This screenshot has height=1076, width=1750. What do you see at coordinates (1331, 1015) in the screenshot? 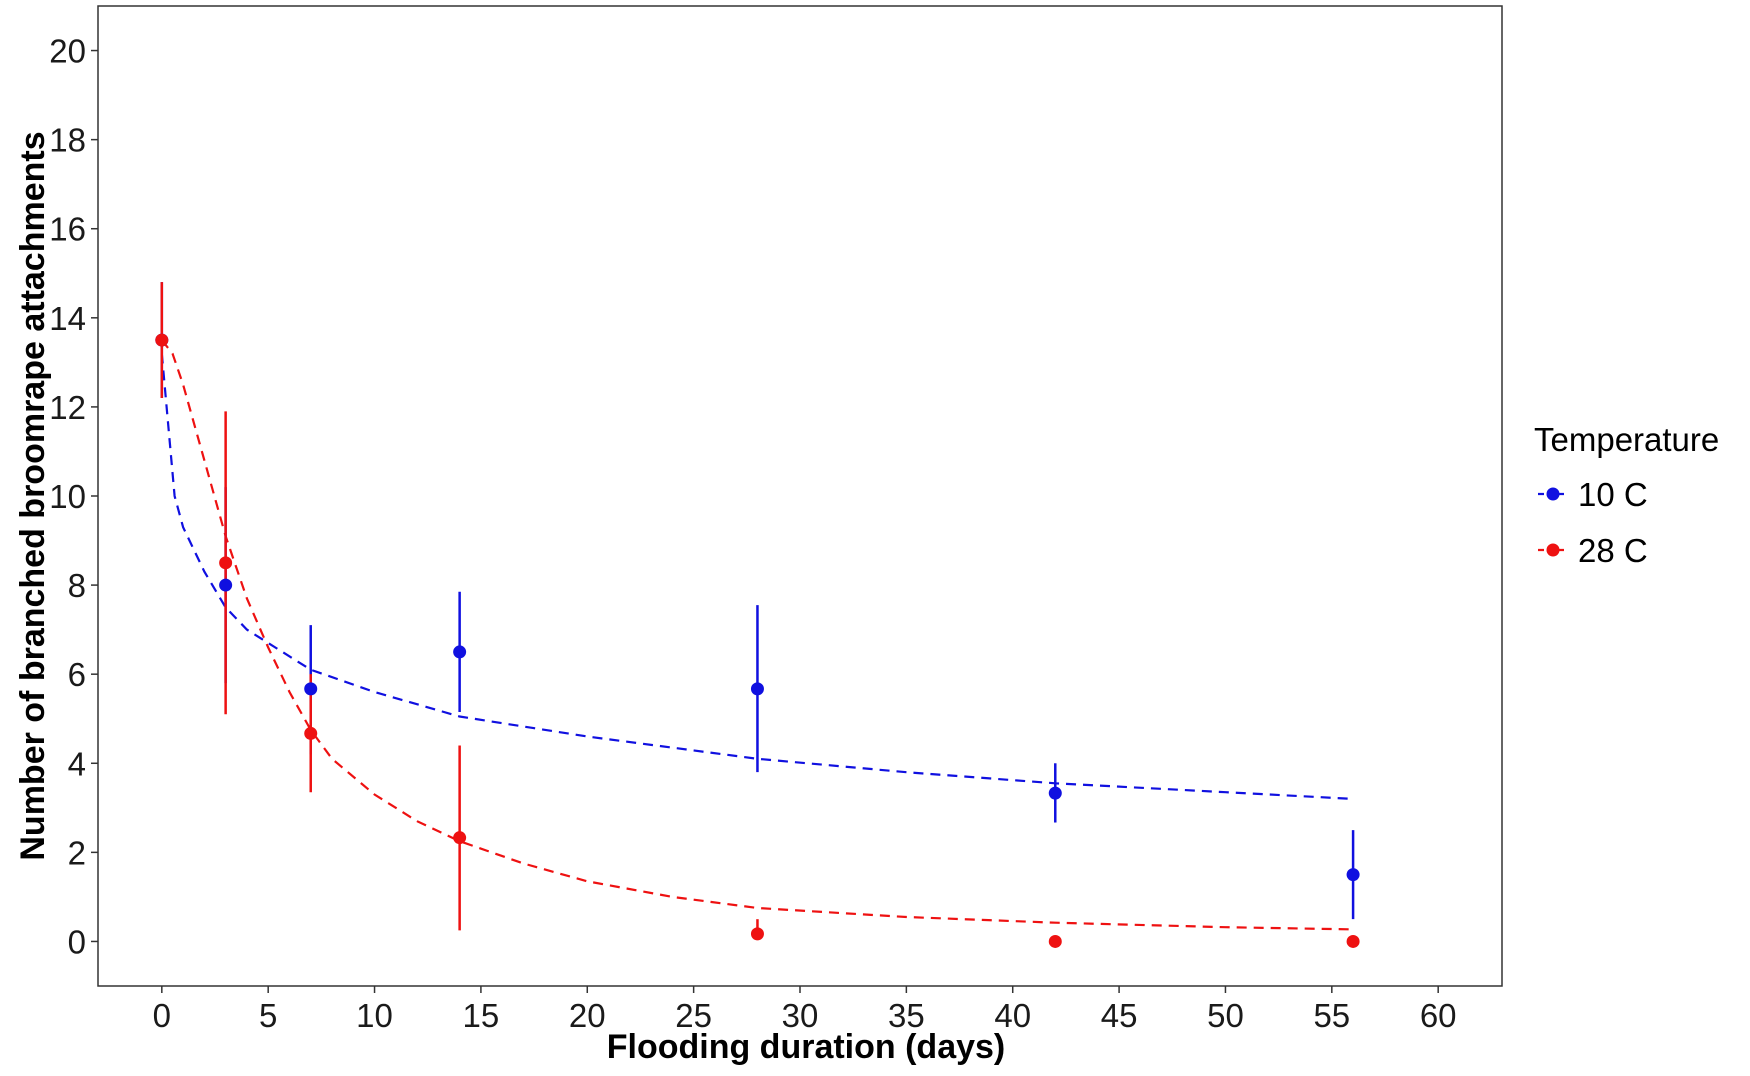
I see `x-tick-label: 55` at bounding box center [1331, 1015].